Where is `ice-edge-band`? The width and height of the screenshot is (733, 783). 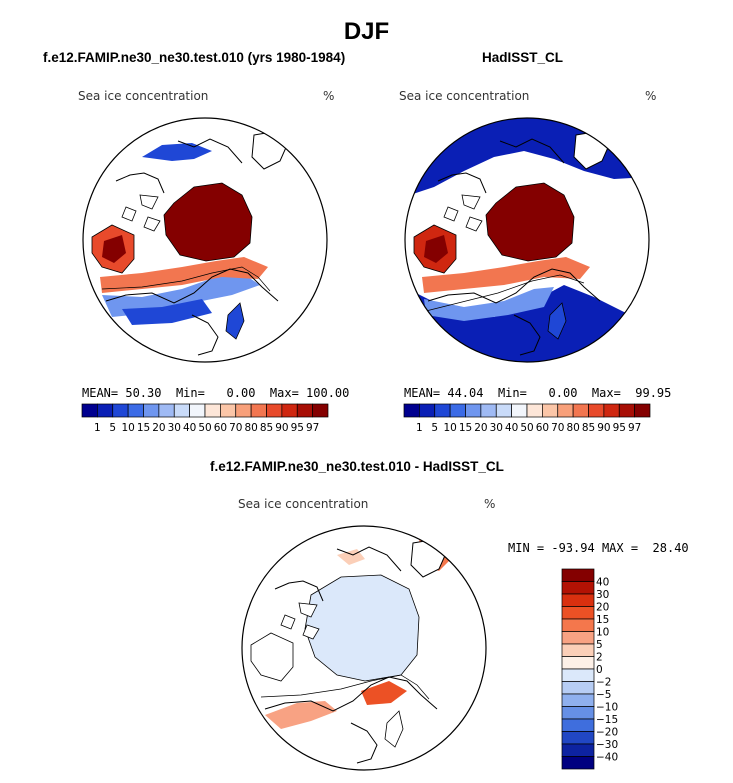
ice-edge-band is located at coordinates (184, 275).